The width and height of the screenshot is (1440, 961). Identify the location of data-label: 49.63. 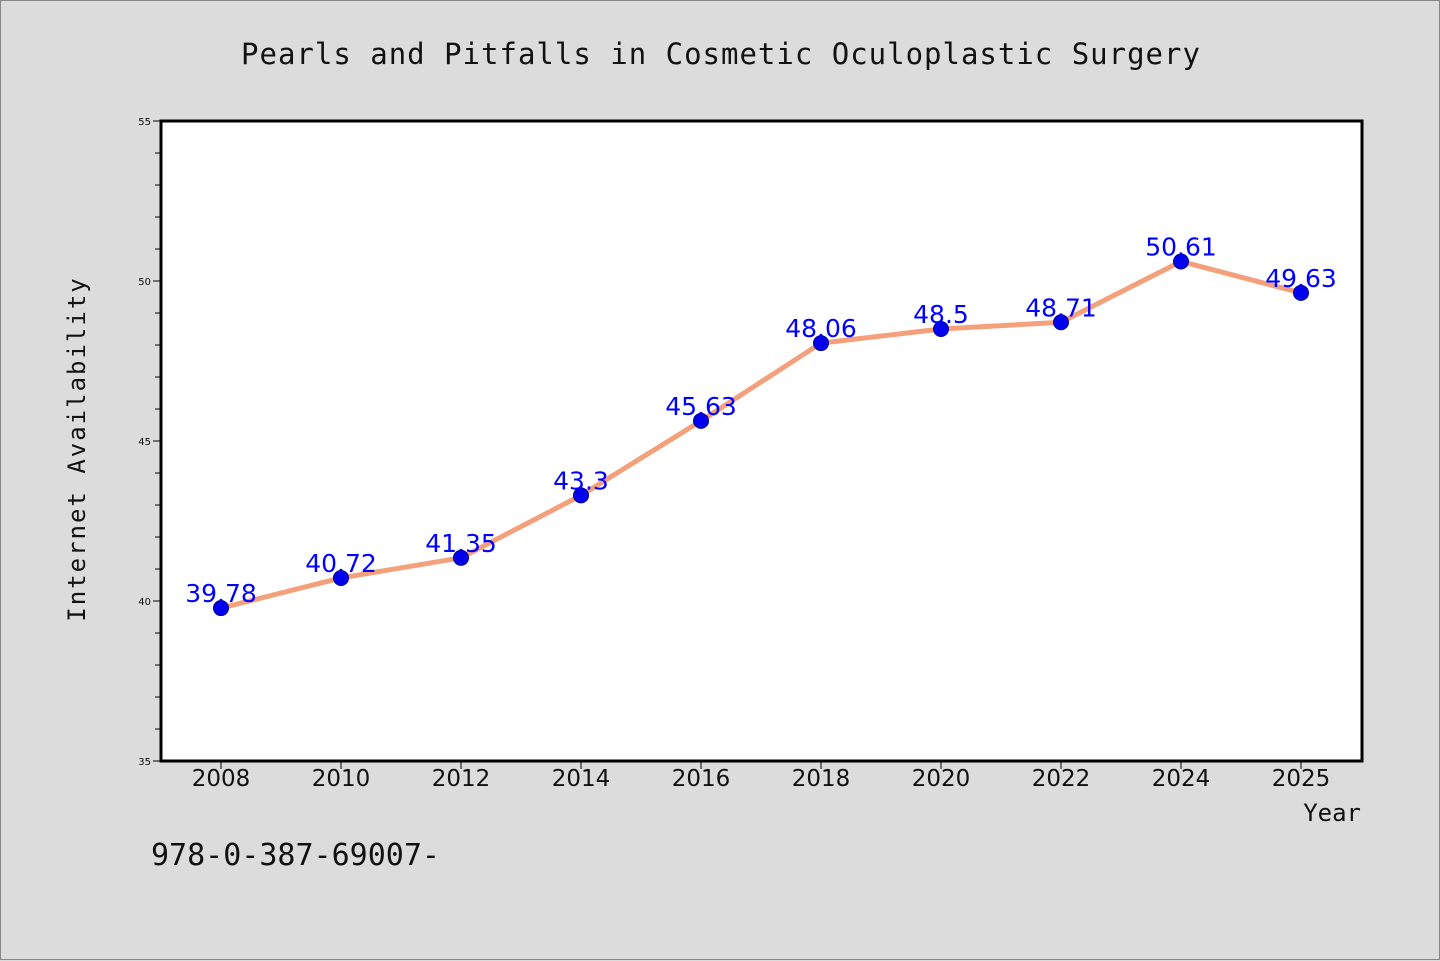
(1301, 278).